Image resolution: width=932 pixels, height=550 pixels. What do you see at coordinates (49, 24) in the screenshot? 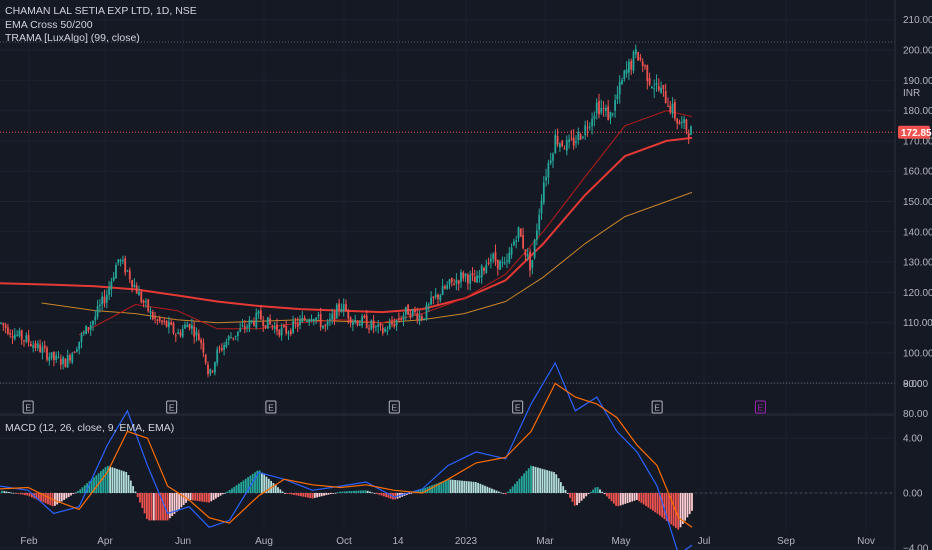
I see `ema-cross-legend: EMA Cross 50/200` at bounding box center [49, 24].